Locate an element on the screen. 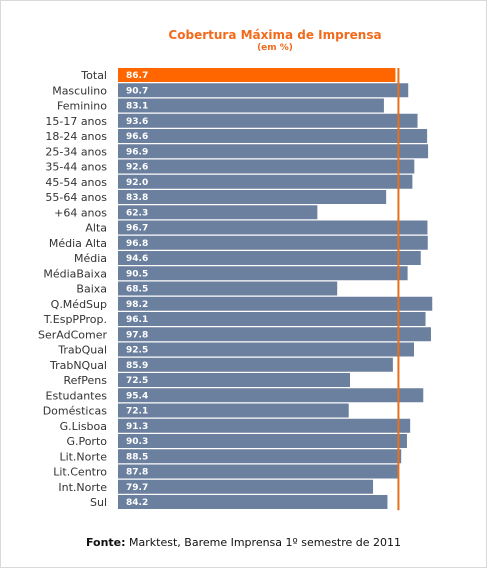  category-label-20: RefPens is located at coordinates (85, 380).